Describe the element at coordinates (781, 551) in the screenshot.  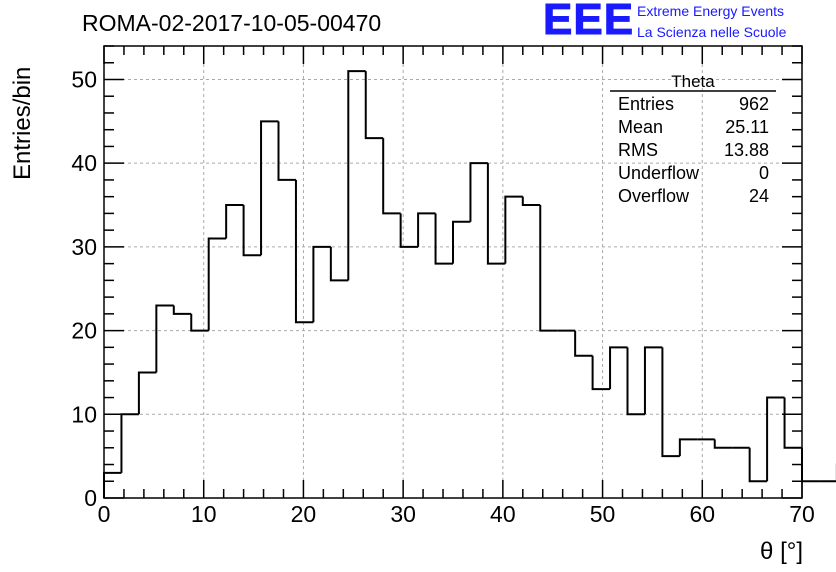
I see `x-axis-label: θ [°]` at that location.